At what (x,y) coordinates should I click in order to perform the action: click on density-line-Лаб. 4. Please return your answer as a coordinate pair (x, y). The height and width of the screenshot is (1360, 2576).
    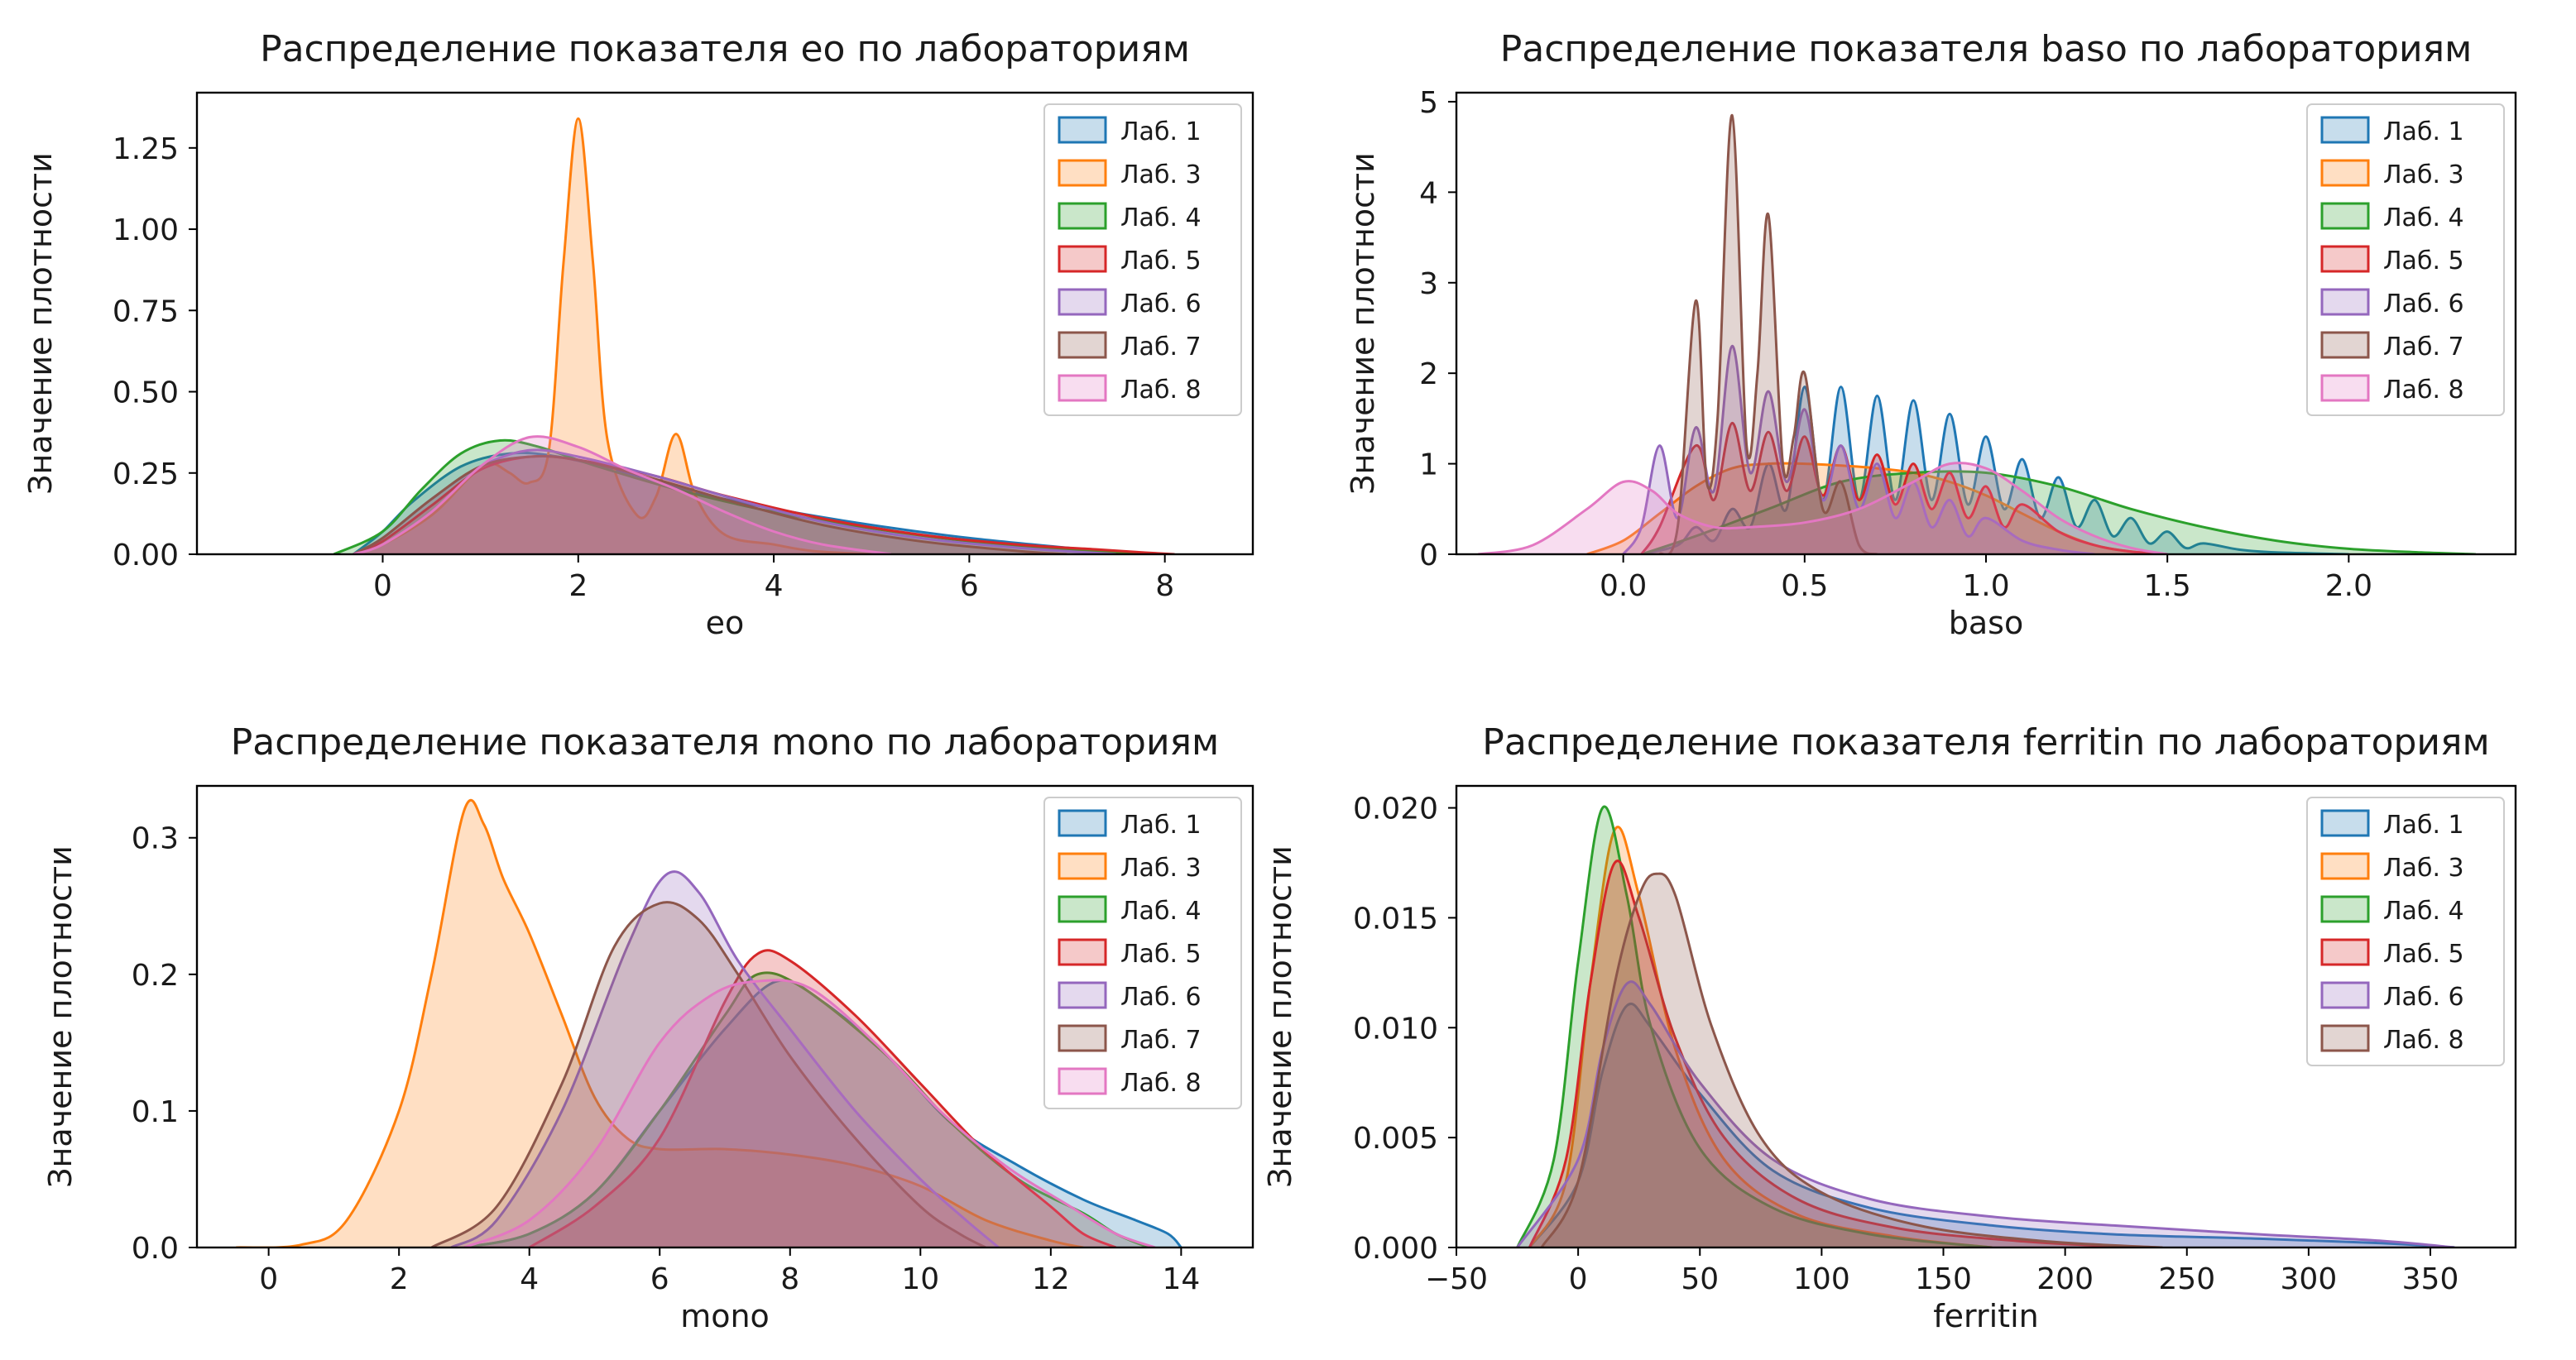
    Looking at the image, I should click on (1755, 1026).